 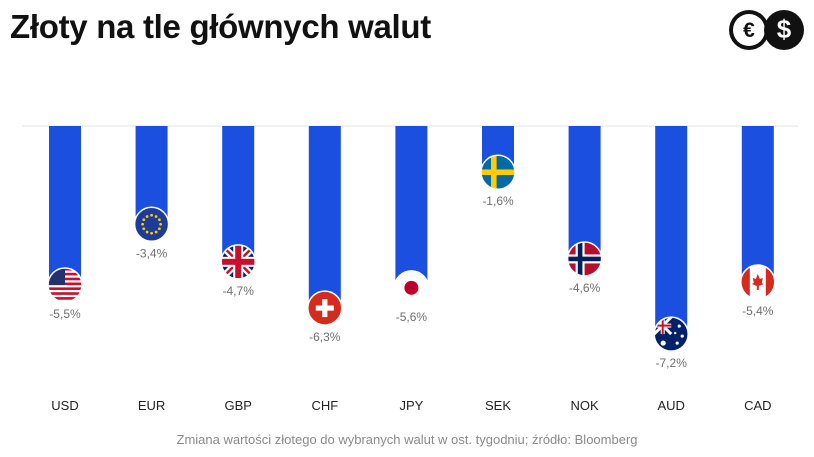 What do you see at coordinates (671, 334) in the screenshot?
I see `au-flag-icon` at bounding box center [671, 334].